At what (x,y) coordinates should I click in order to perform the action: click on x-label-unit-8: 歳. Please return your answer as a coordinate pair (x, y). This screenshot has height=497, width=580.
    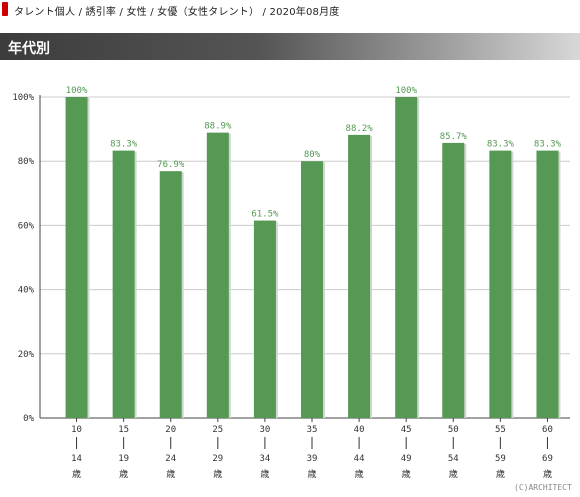
    Looking at the image, I should click on (453, 474).